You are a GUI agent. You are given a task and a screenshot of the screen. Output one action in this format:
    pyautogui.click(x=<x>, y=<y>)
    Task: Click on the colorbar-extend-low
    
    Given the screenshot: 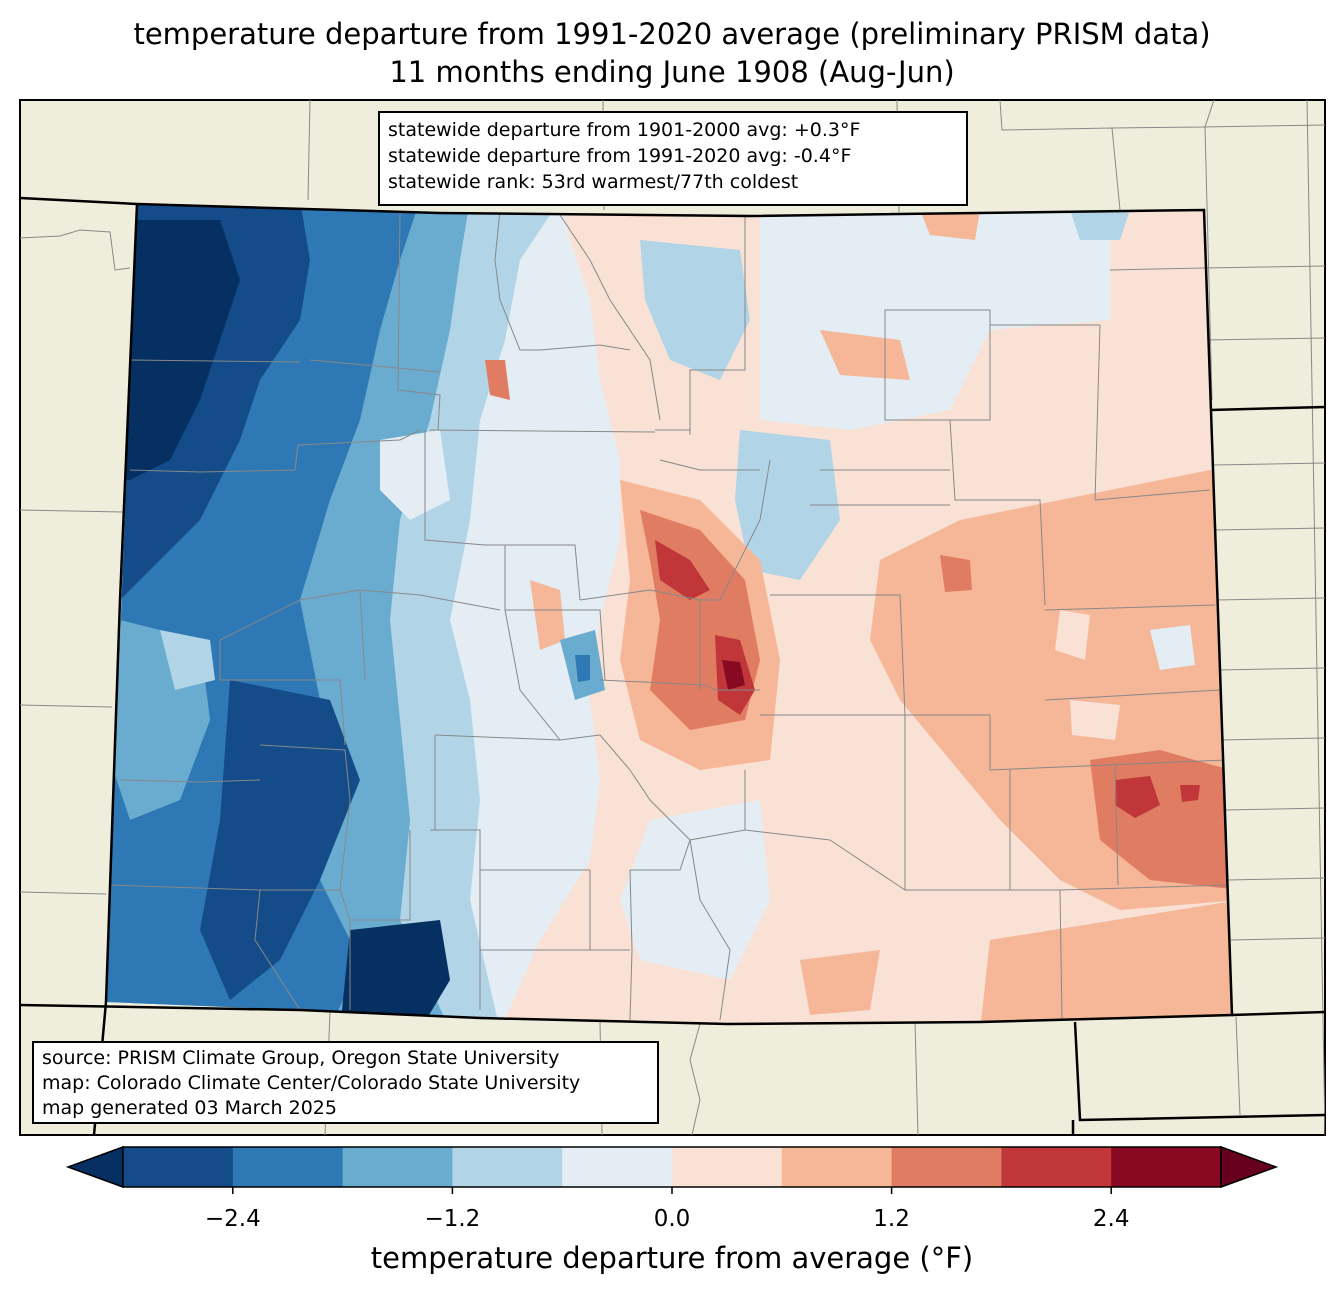 What is the action you would take?
    pyautogui.click(x=94, y=1167)
    